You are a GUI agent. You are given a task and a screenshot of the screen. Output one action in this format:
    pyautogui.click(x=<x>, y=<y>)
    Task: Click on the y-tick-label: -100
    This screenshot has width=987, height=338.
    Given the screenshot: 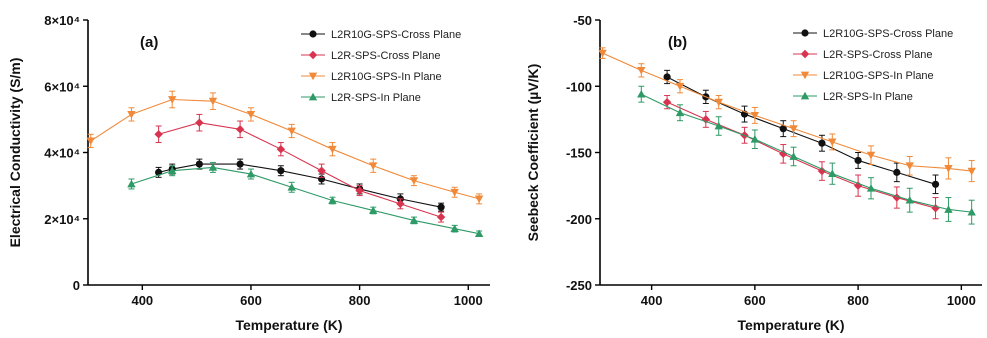 What is the action you would take?
    pyautogui.click(x=579, y=86)
    